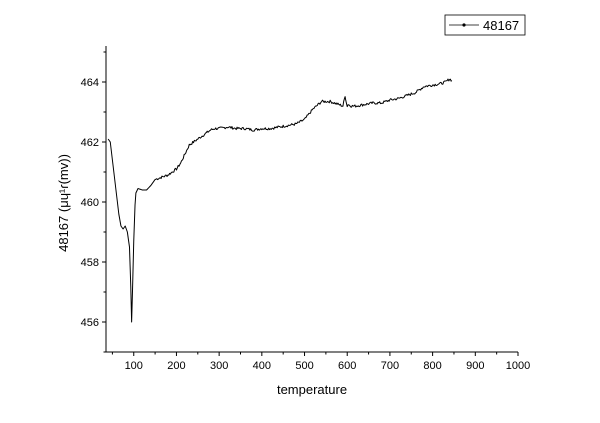  What do you see at coordinates (63, 203) in the screenshot?
I see `y-axis-title: 48167 (μɥ¹ɾ(mv))` at bounding box center [63, 203].